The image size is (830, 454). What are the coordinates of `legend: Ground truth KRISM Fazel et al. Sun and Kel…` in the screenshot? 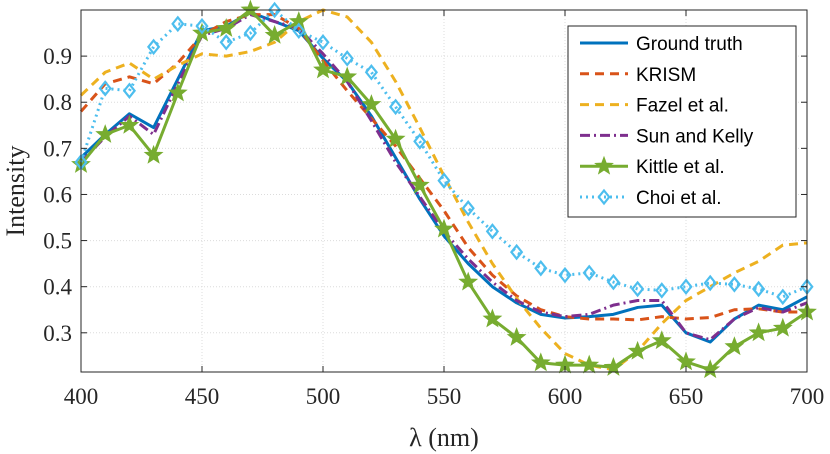 It's located at (682, 121).